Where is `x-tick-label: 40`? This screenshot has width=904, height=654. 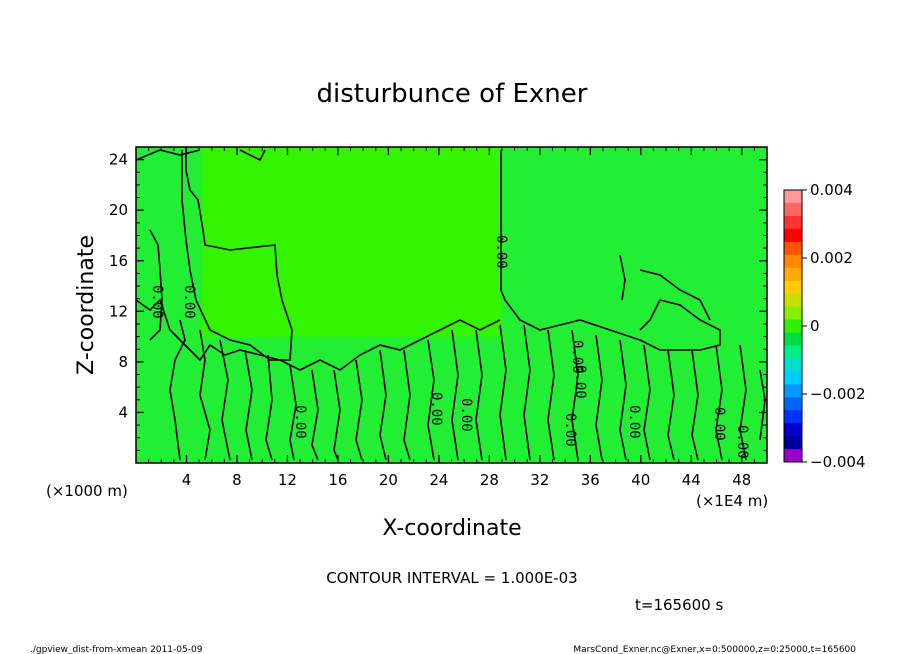
x-tick-label: 40 is located at coordinates (640, 480).